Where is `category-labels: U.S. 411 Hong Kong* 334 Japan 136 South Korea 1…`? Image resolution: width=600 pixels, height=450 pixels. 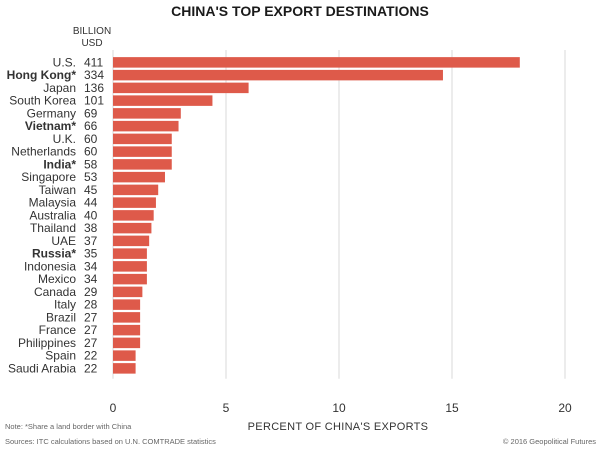
category-labels: U.S. 411 Hong Kong* 334 Japan 136 South Korea 1… is located at coordinates (56, 215).